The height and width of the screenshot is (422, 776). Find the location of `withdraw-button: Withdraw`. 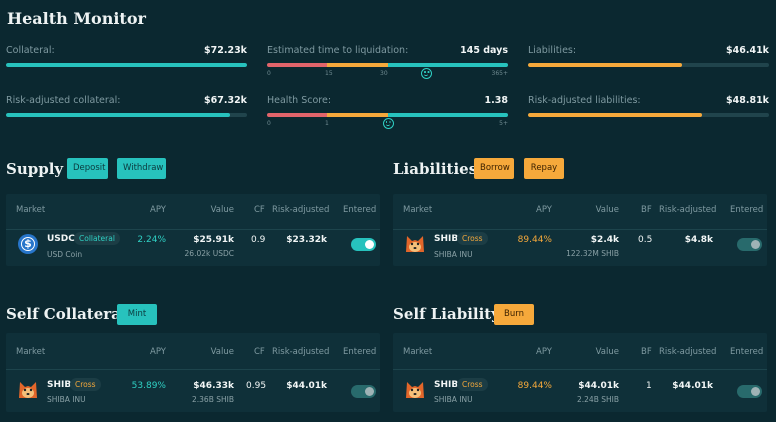

withdraw-button: Withdraw is located at coordinates (141, 168).